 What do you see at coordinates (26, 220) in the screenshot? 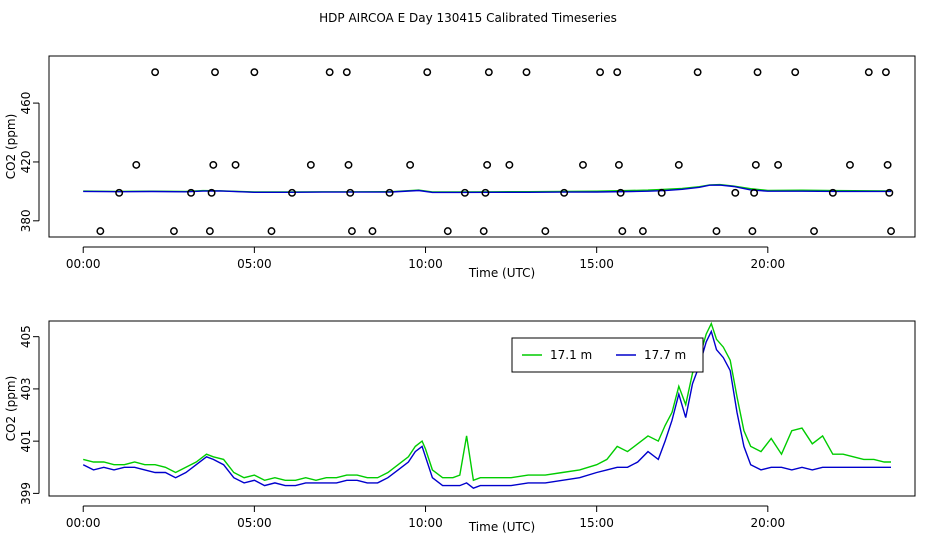
I see `y-tick-label: 380` at bounding box center [26, 220].